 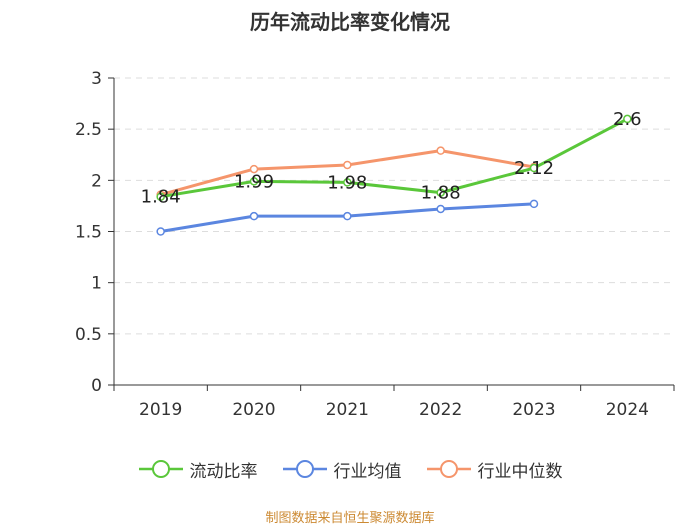 I want to click on legend-label: 行业中位数, so click(x=520, y=471).